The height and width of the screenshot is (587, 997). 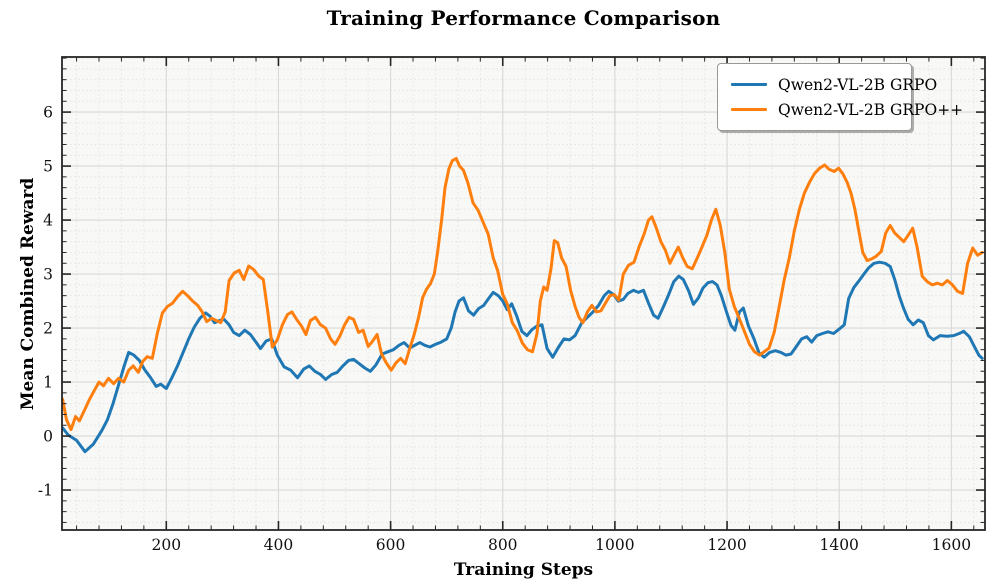 I want to click on svg-text: 1400, so click(x=838, y=545).